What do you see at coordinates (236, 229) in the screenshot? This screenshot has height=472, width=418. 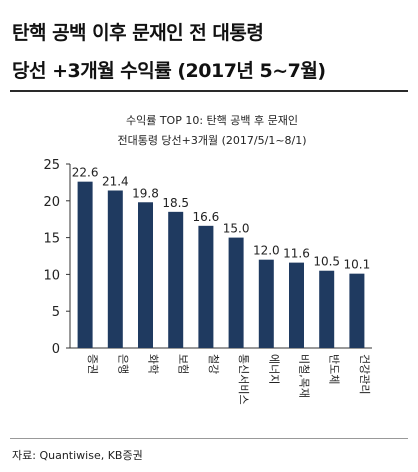 I see `bar-value-label: 15.0` at bounding box center [236, 229].